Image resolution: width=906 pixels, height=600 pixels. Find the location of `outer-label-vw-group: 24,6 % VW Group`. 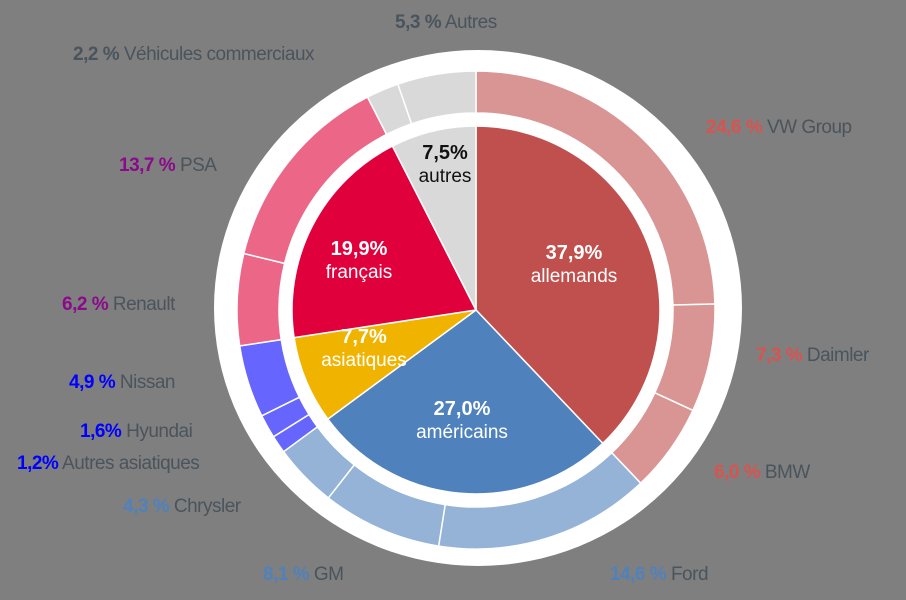

outer-label-vw-group: 24,6 % VW Group is located at coordinates (779, 128).